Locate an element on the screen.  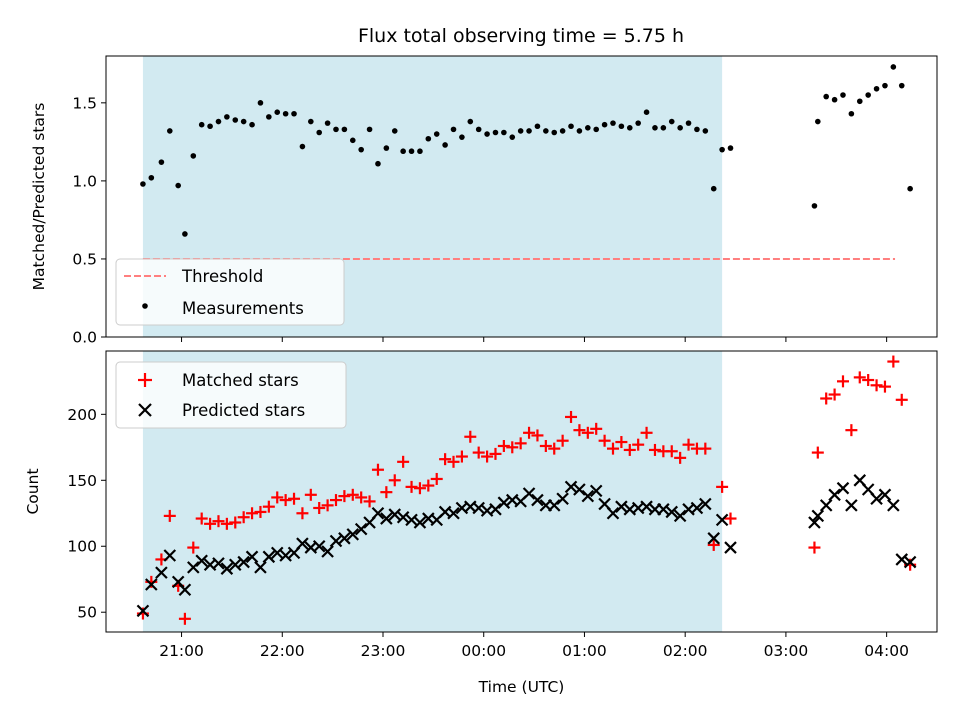
count-legend-box is located at coordinates (231, 395).